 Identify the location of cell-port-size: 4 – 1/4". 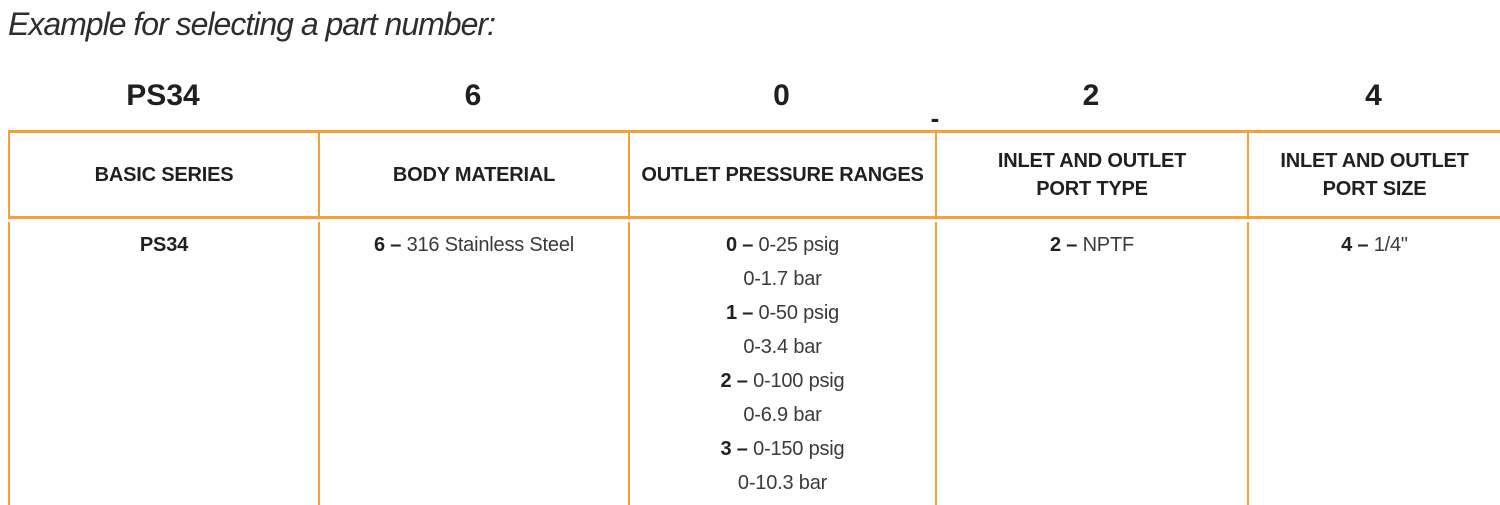
(1373, 363).